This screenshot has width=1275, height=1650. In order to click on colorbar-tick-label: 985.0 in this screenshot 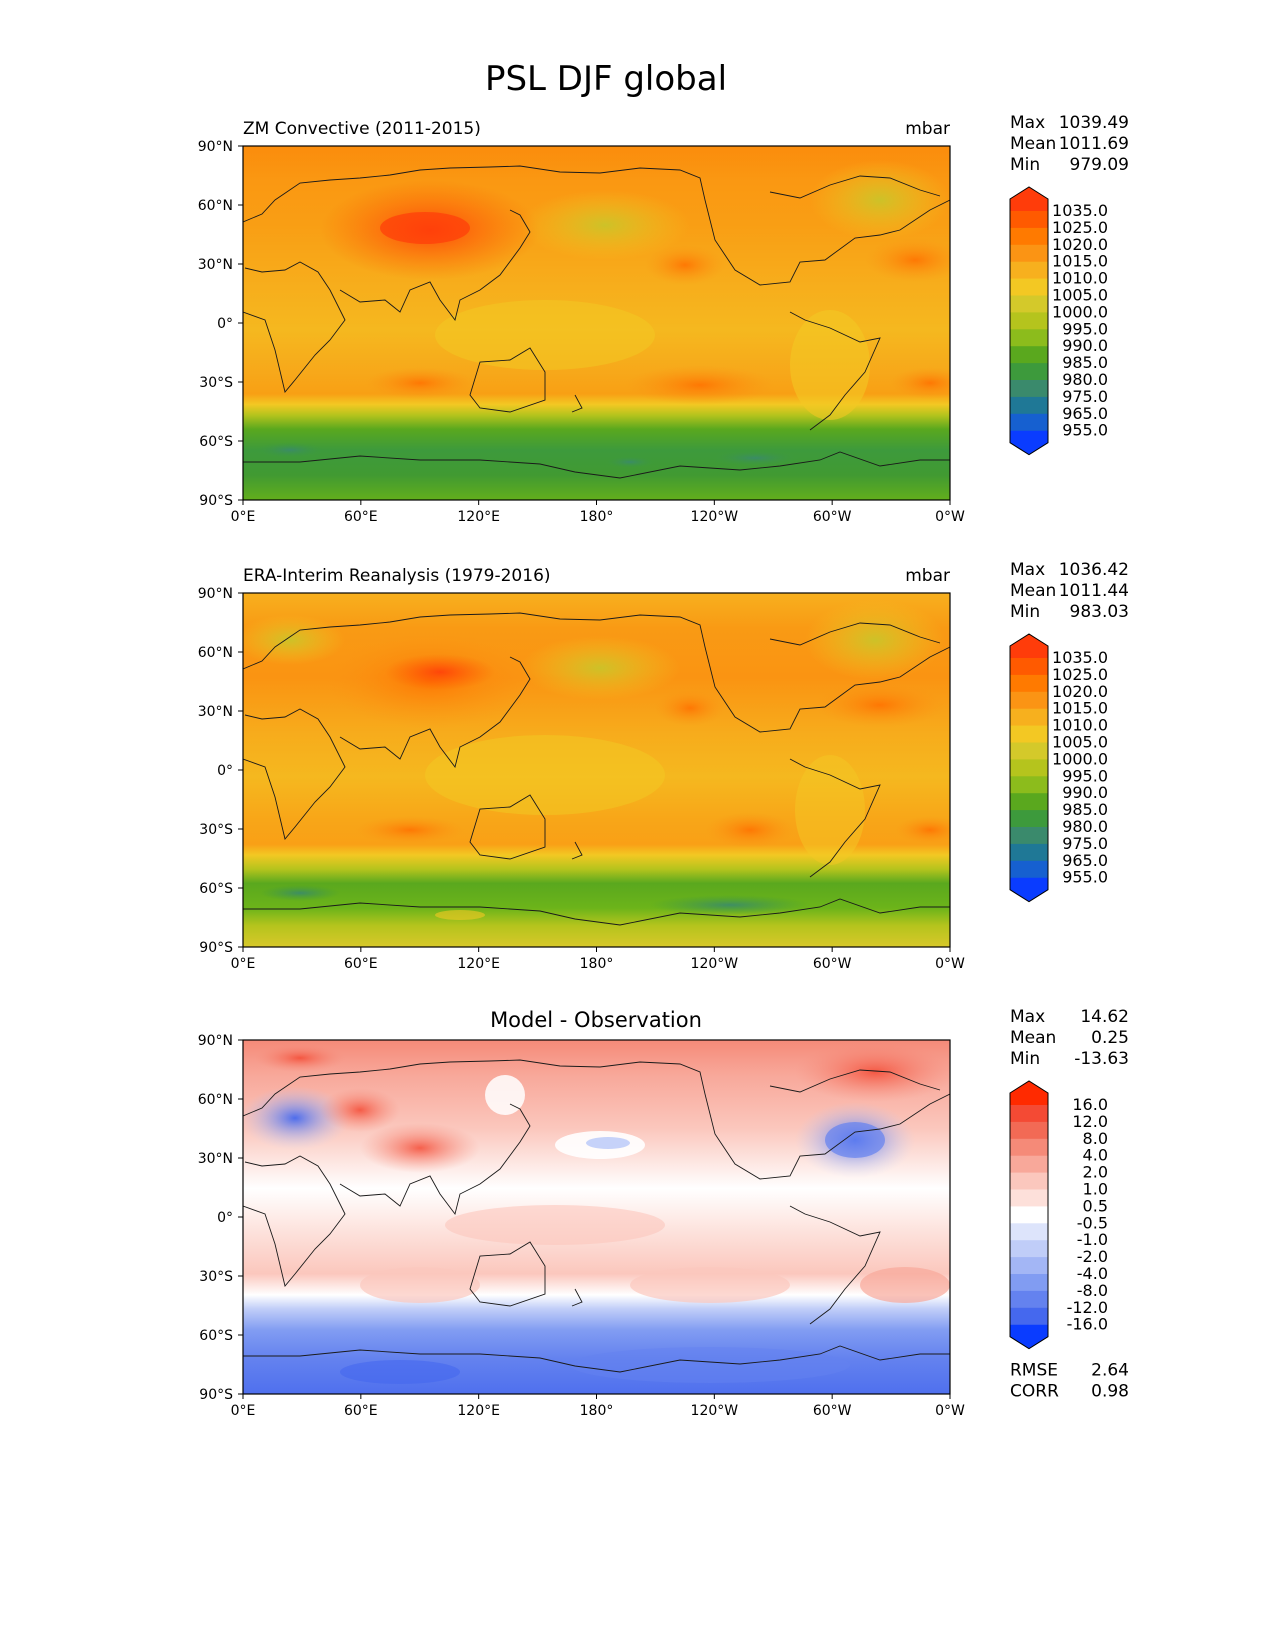, I will do `click(1085, 809)`.